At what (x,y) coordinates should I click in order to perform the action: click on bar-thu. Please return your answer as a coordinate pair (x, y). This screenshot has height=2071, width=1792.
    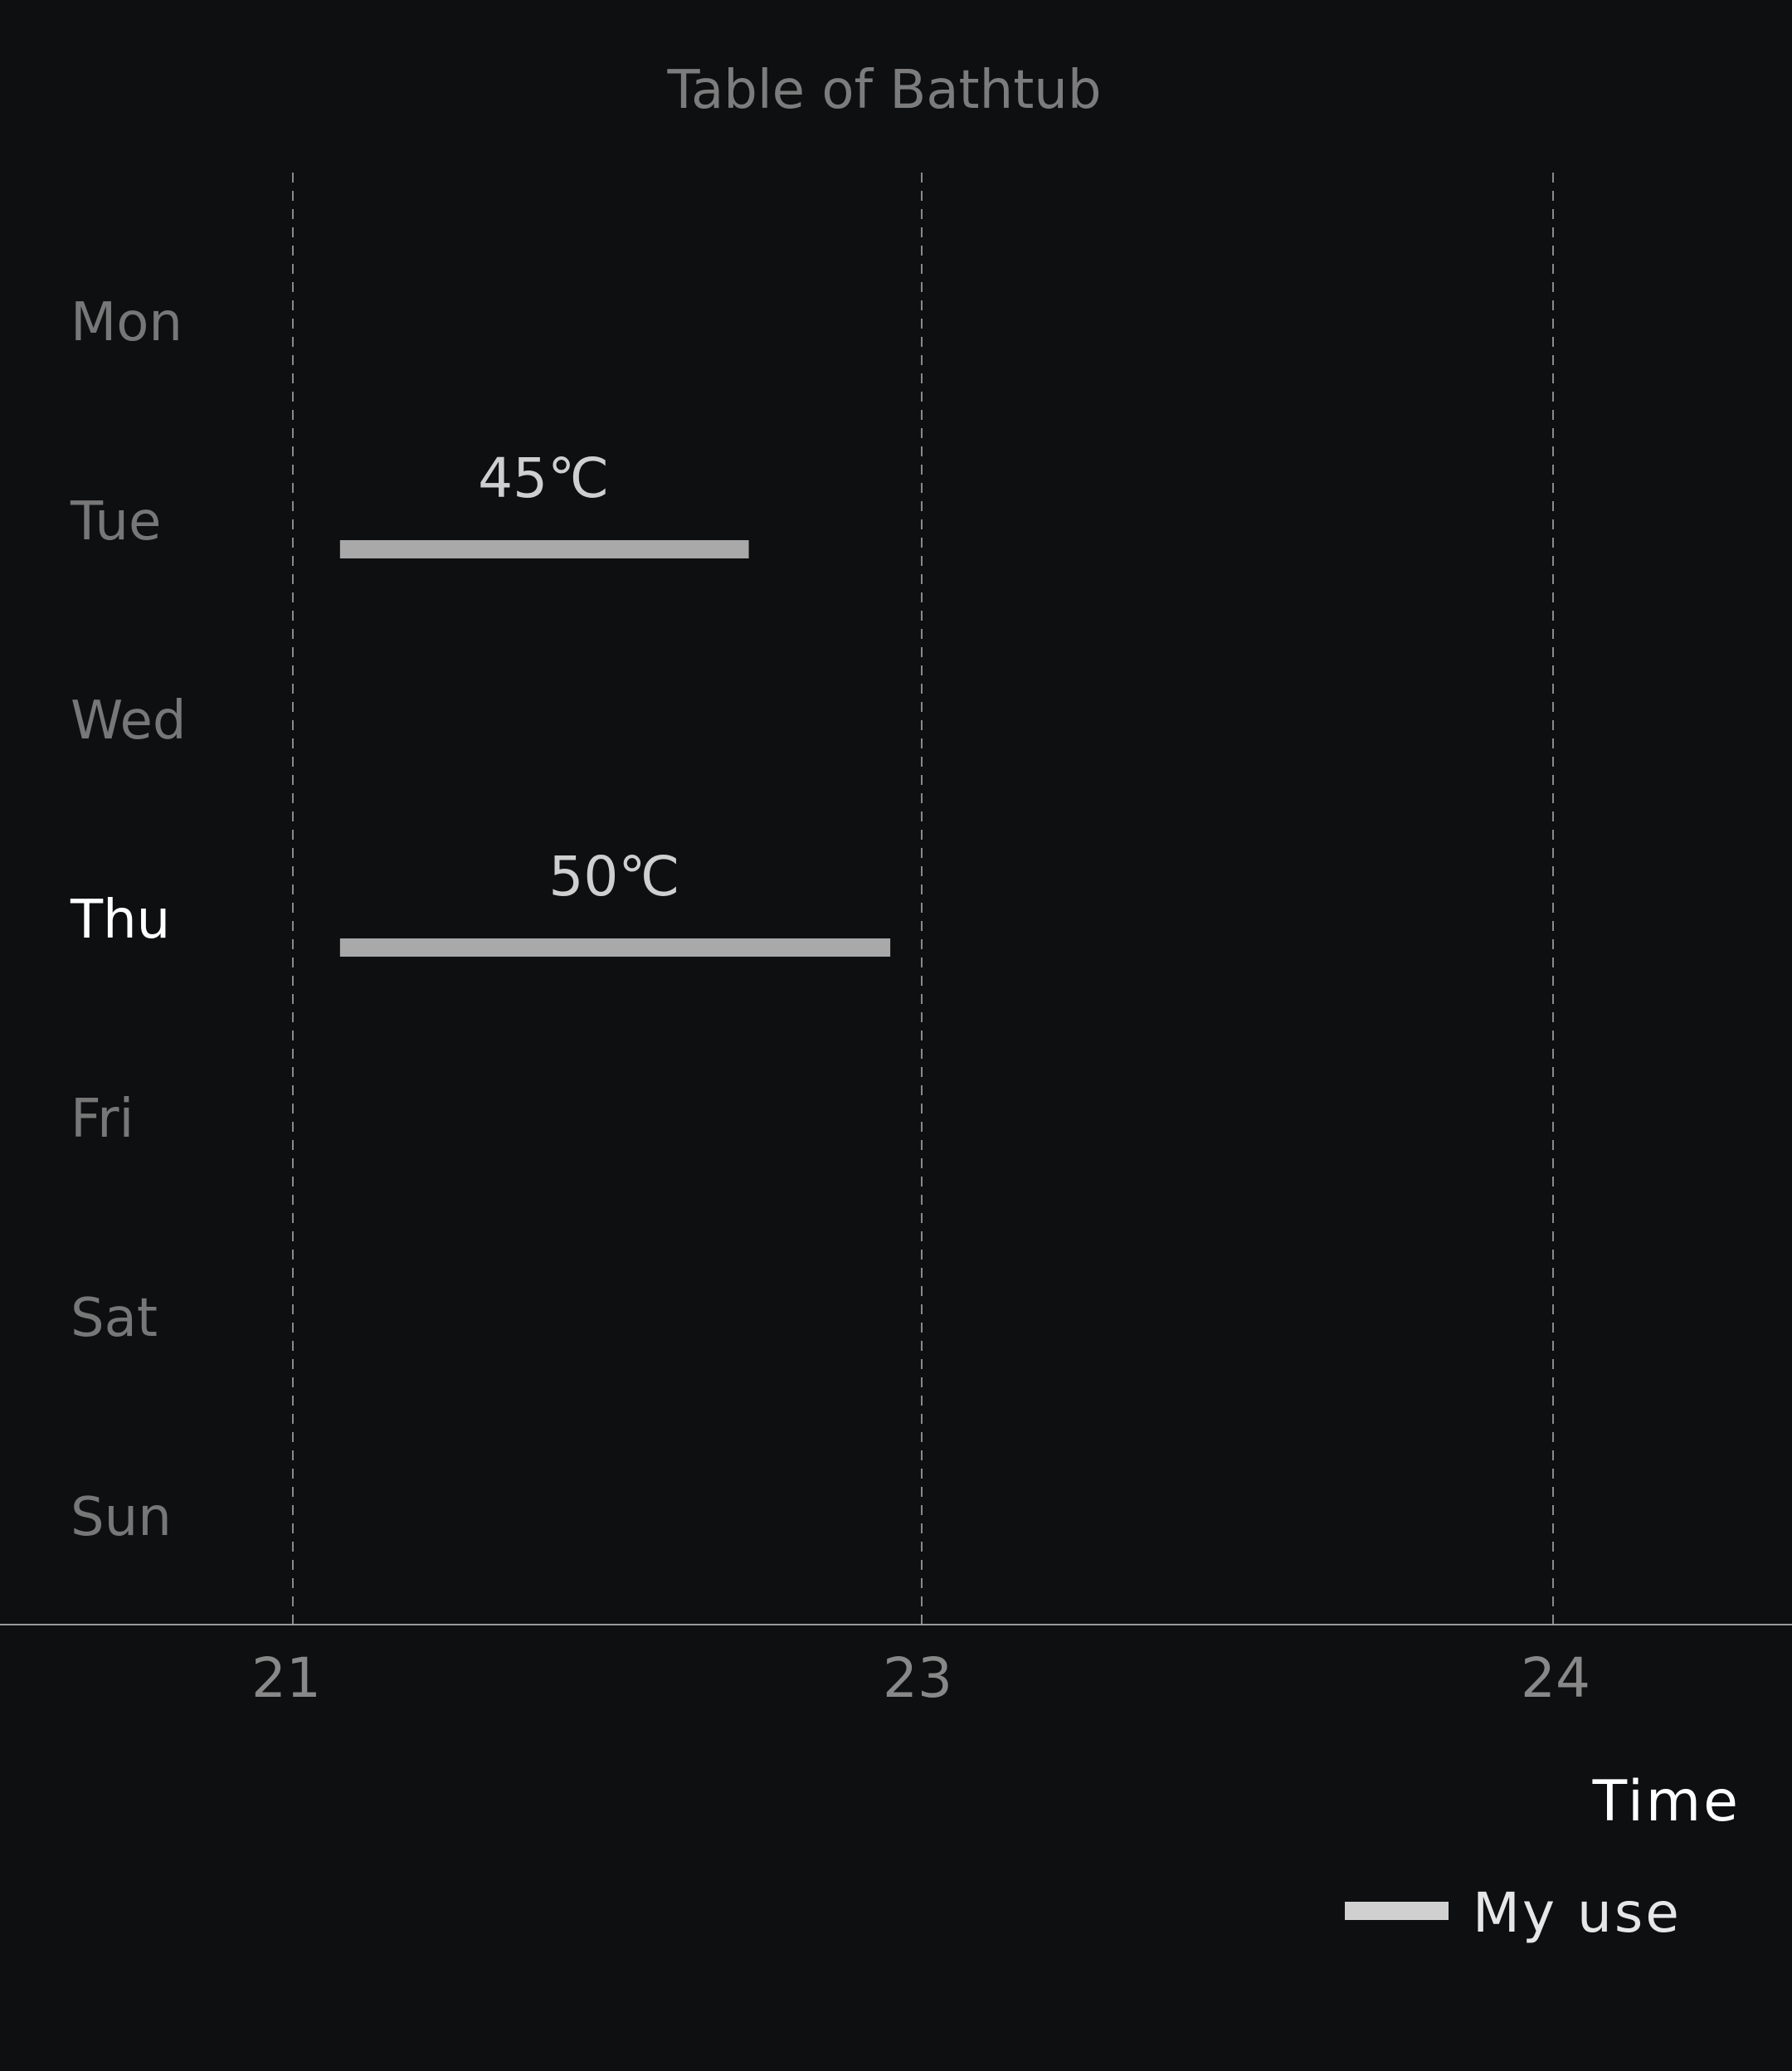
    Looking at the image, I should click on (615, 947).